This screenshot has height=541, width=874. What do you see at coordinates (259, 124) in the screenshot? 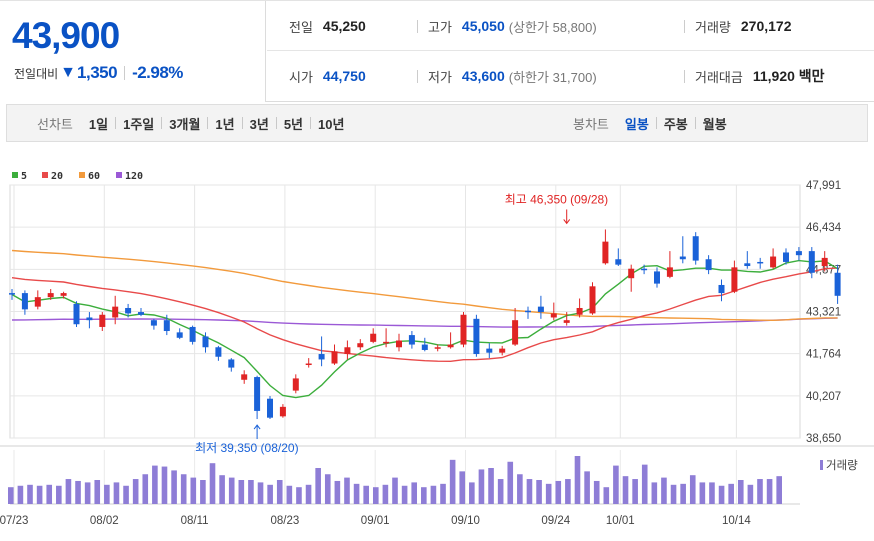
I see `tab-3y: 3년` at bounding box center [259, 124].